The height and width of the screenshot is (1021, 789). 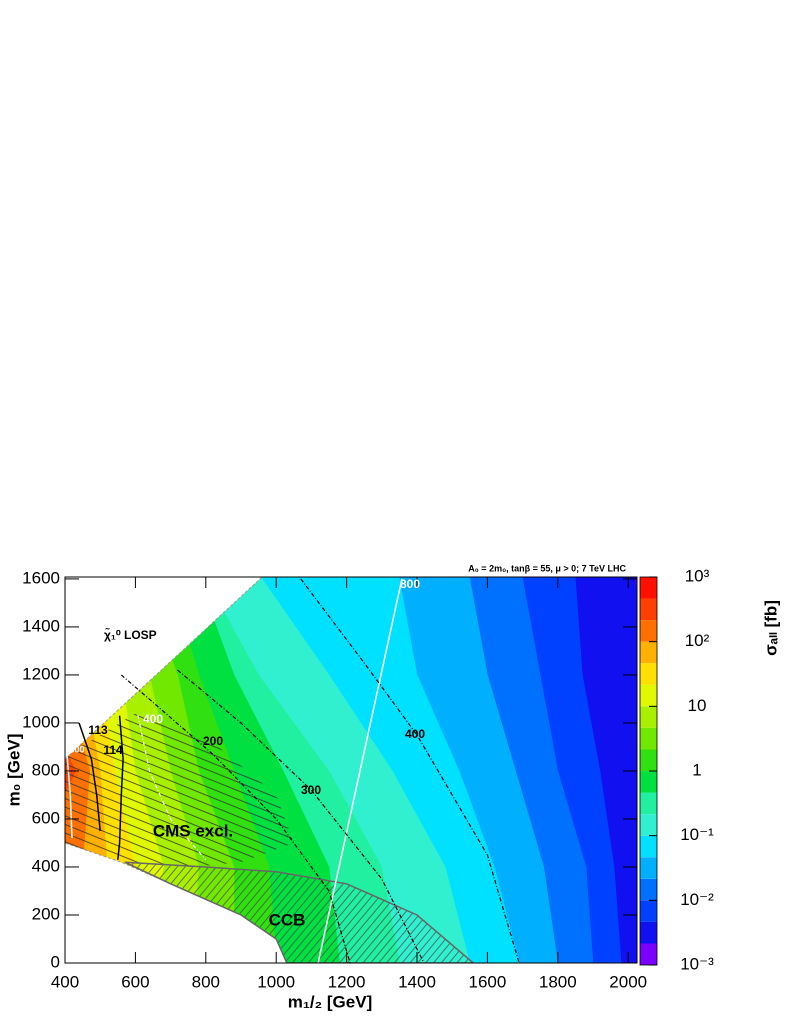 I want to click on y-tick-label: 1200, so click(x=41, y=673).